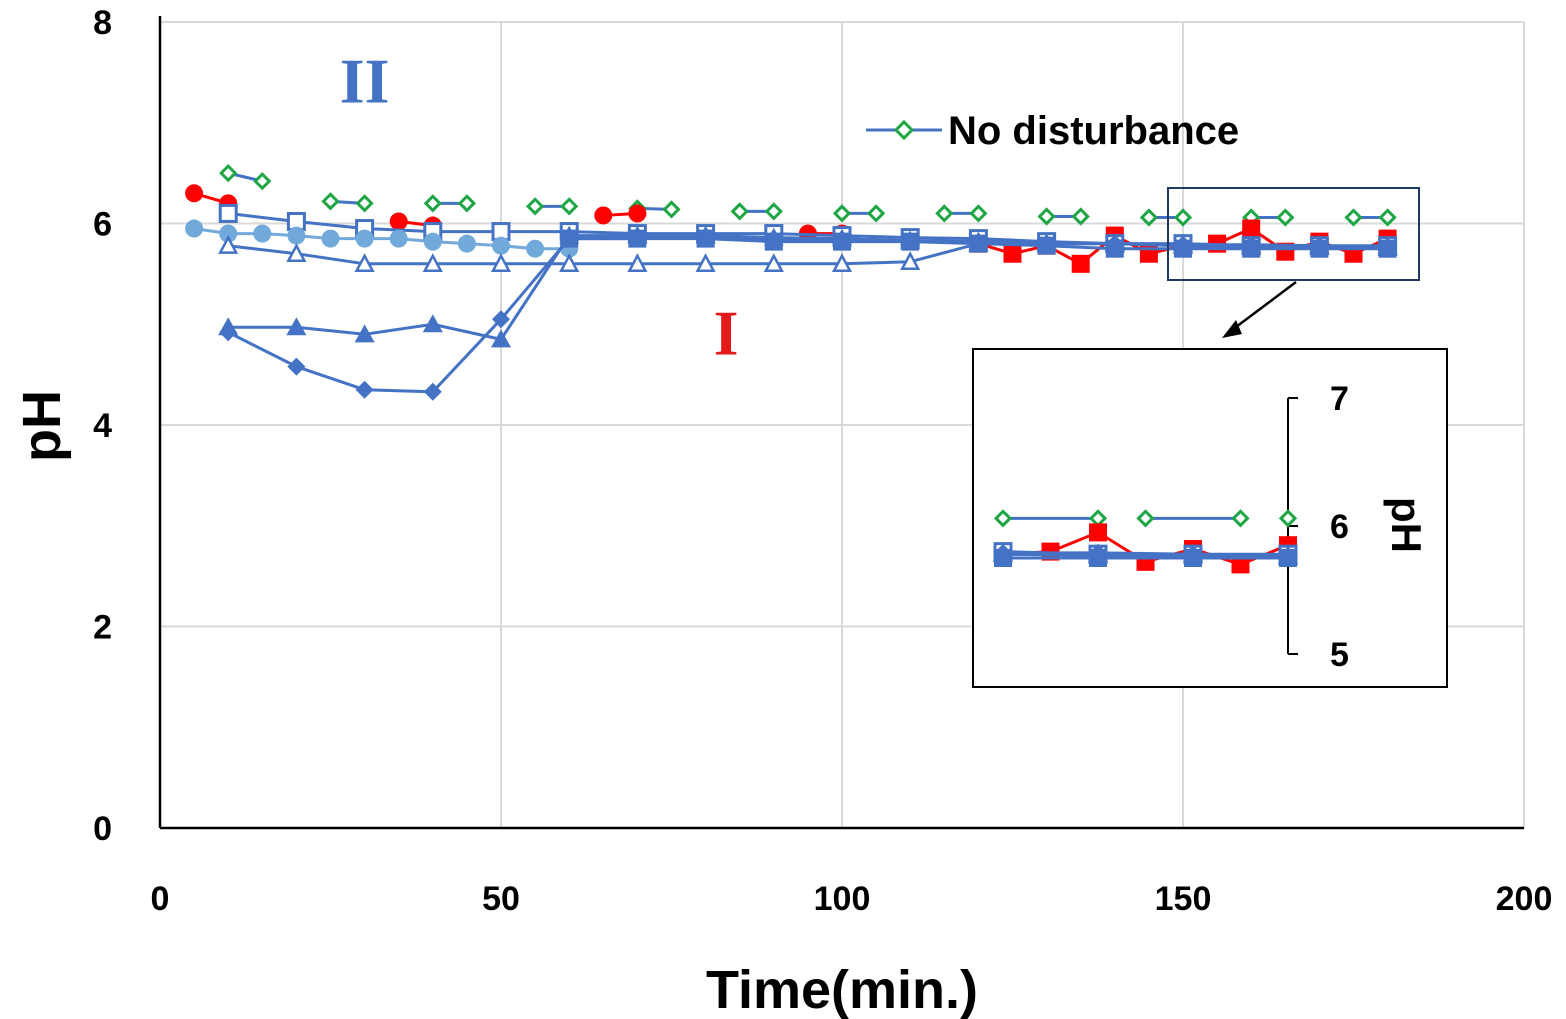 This screenshot has width=1566, height=1019. I want to click on inset-series-layer, so click(1145, 541).